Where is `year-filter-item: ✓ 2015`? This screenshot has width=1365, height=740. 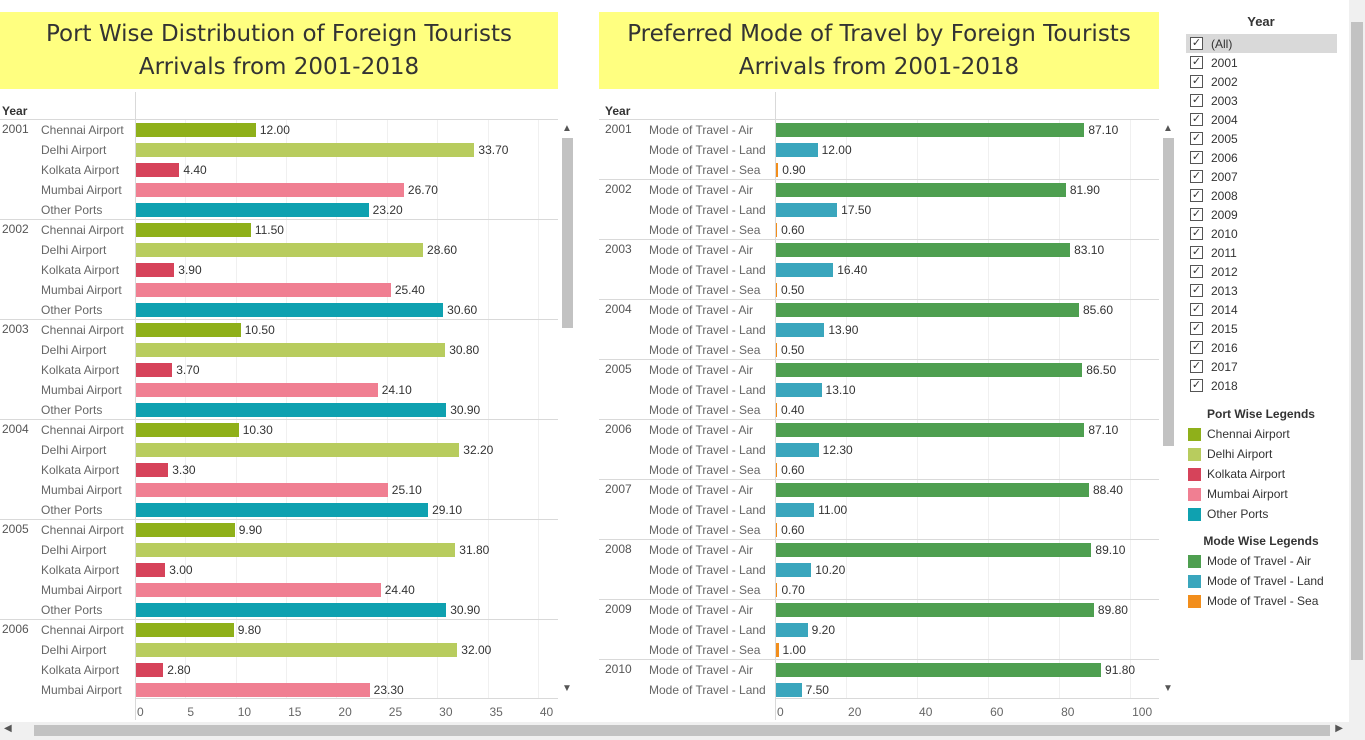
year-filter-item: ✓ 2015 is located at coordinates (1261, 328).